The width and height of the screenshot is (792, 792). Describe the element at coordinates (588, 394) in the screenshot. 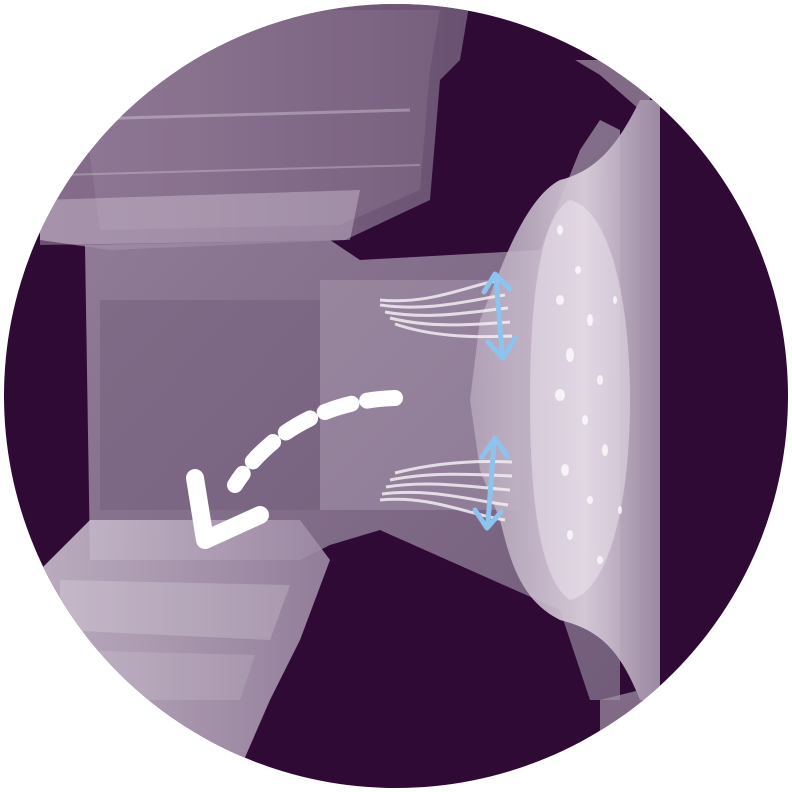

I see `droplets` at that location.